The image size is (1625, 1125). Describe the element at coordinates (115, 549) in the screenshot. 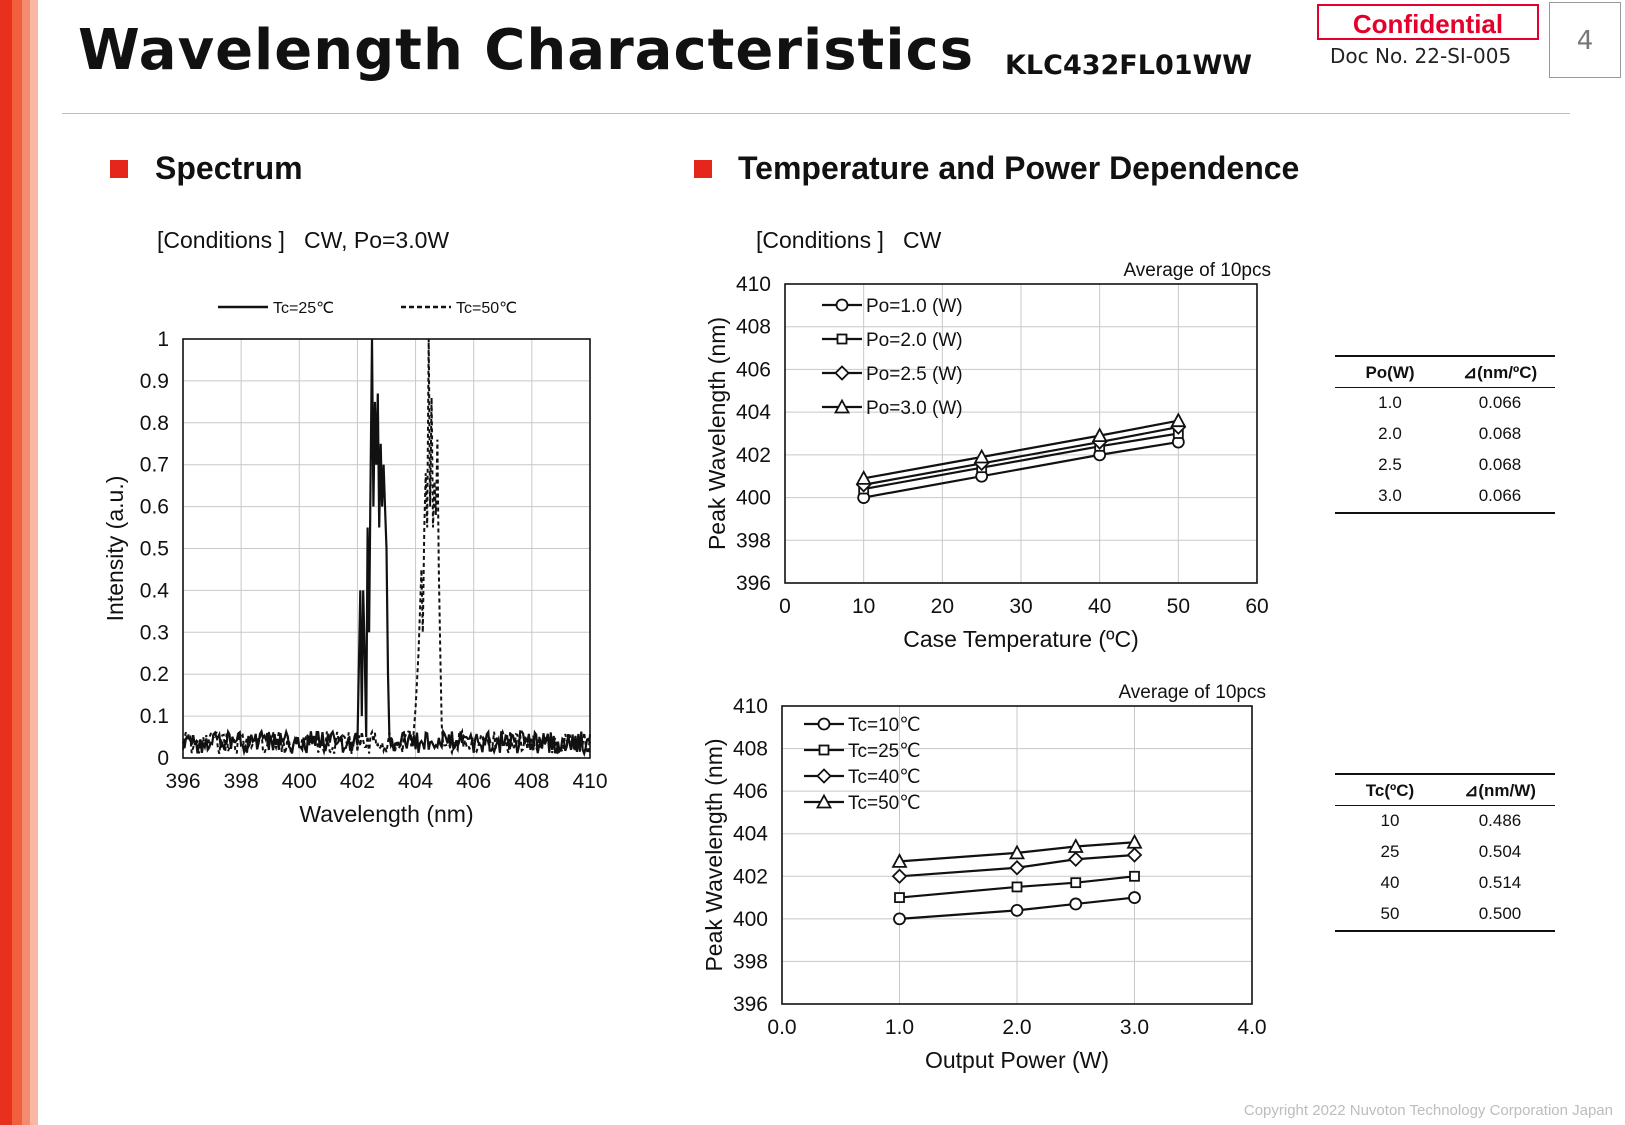

I see `y-axis-label: Intensity (a.u.)` at that location.